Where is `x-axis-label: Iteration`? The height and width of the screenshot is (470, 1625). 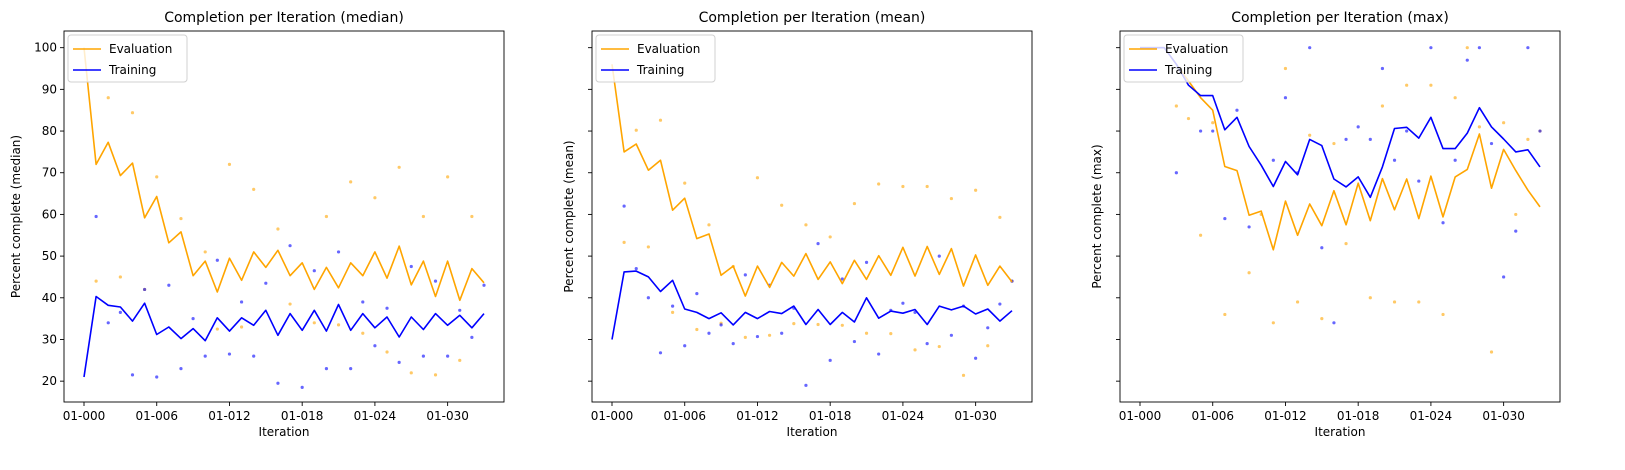 x-axis-label: Iteration is located at coordinates (284, 432).